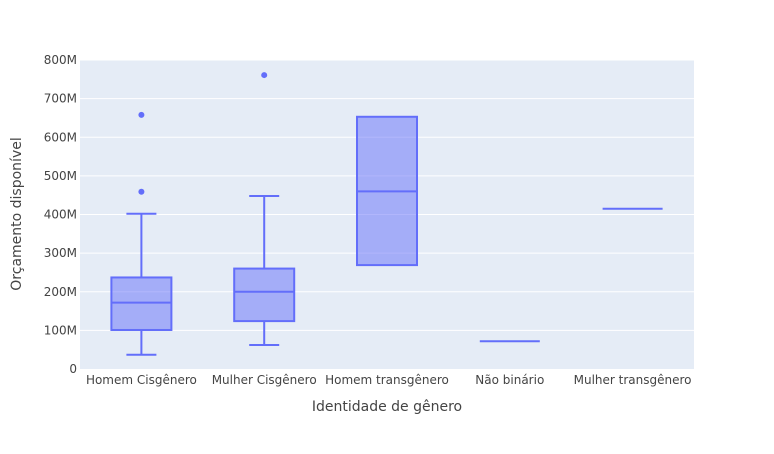 Image resolution: width=774 pixels, height=454 pixels. What do you see at coordinates (60, 60) in the screenshot?
I see `y-tick-label: 800M` at bounding box center [60, 60].